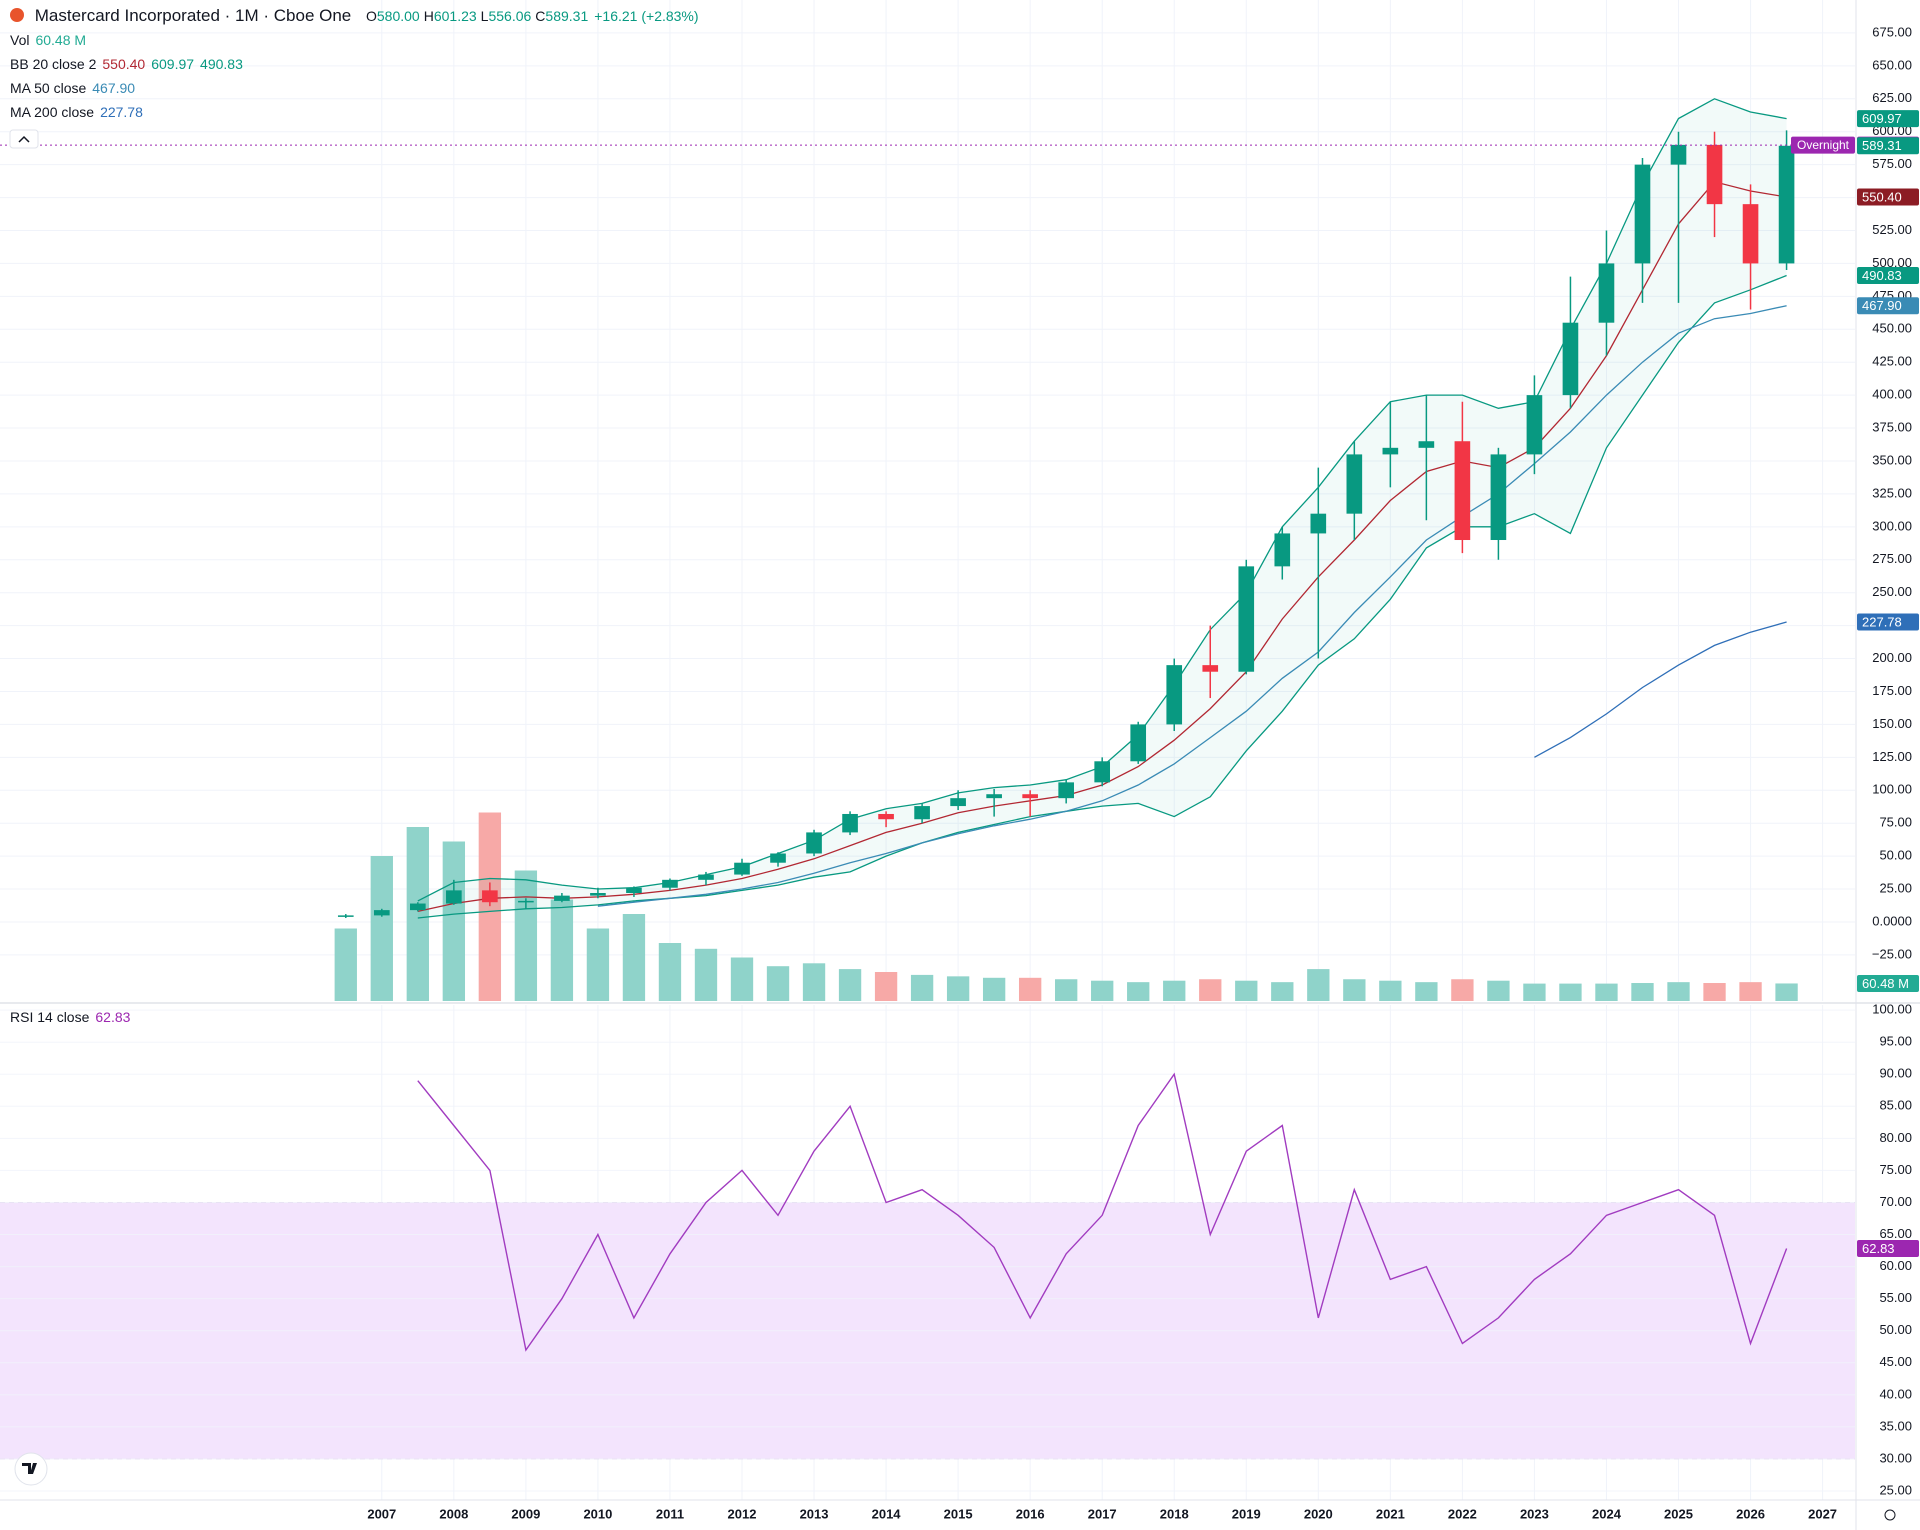 Image resolution: width=1920 pixels, height=1530 pixels. I want to click on symbol-logo, so click(17, 15).